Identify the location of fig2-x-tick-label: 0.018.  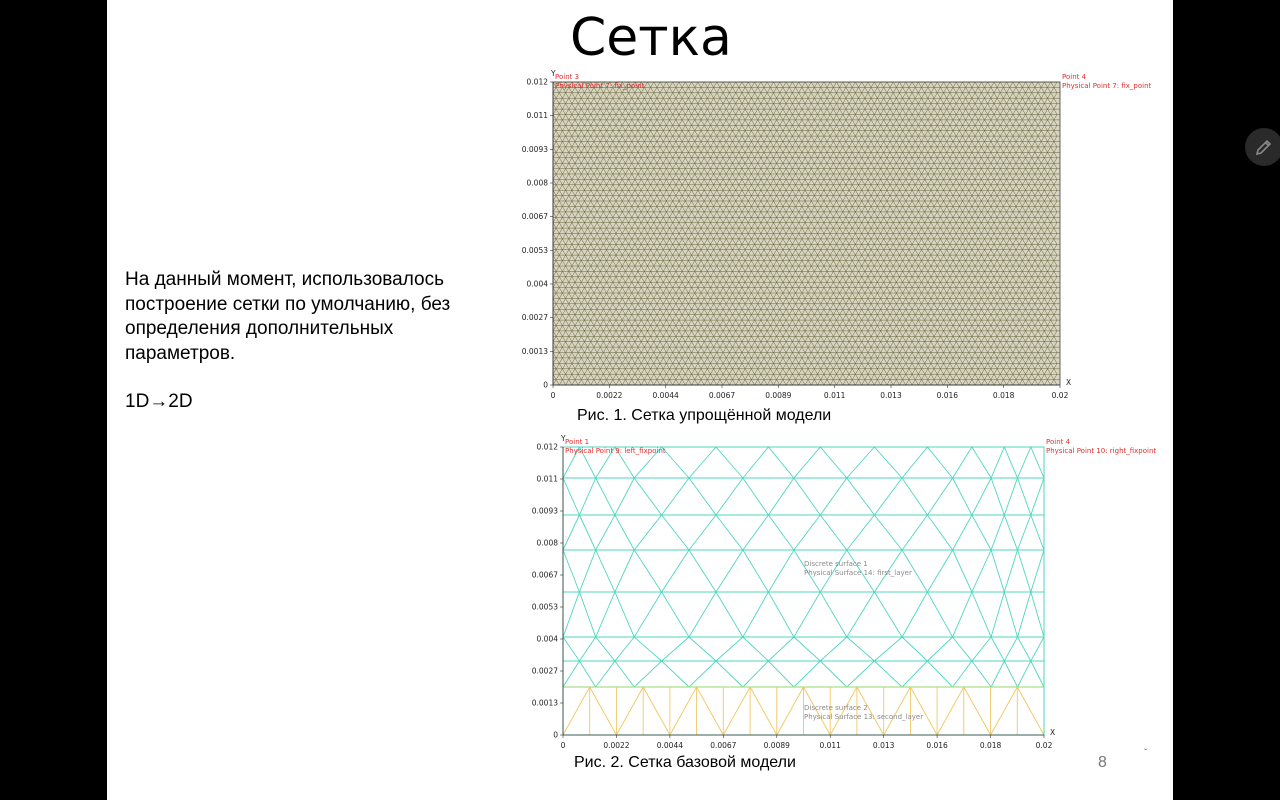
(991, 745).